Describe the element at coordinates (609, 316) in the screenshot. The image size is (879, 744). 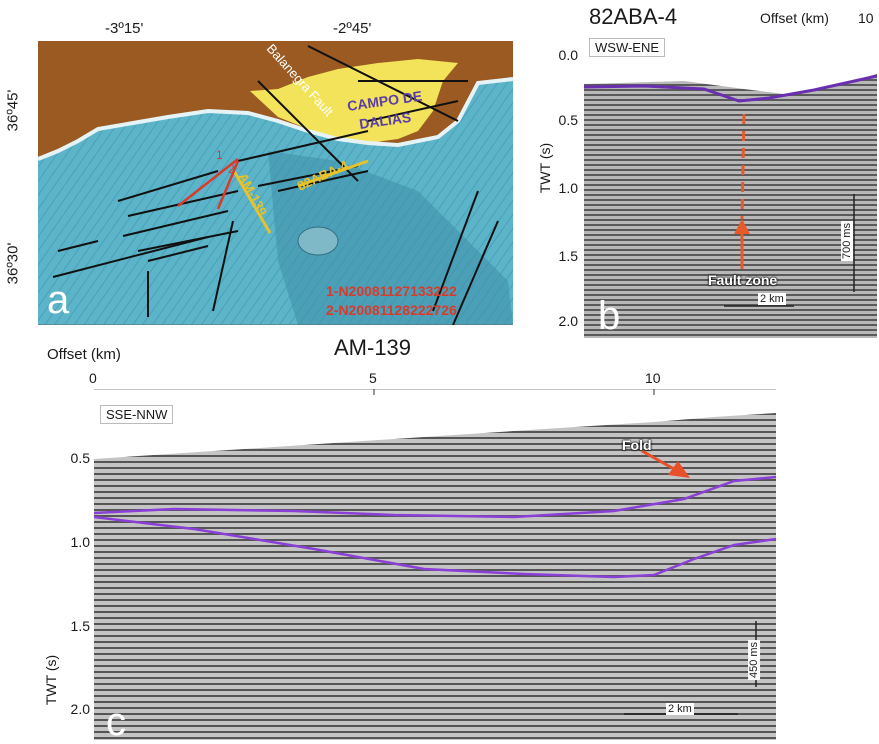
I see `panel-b-letter: b` at that location.